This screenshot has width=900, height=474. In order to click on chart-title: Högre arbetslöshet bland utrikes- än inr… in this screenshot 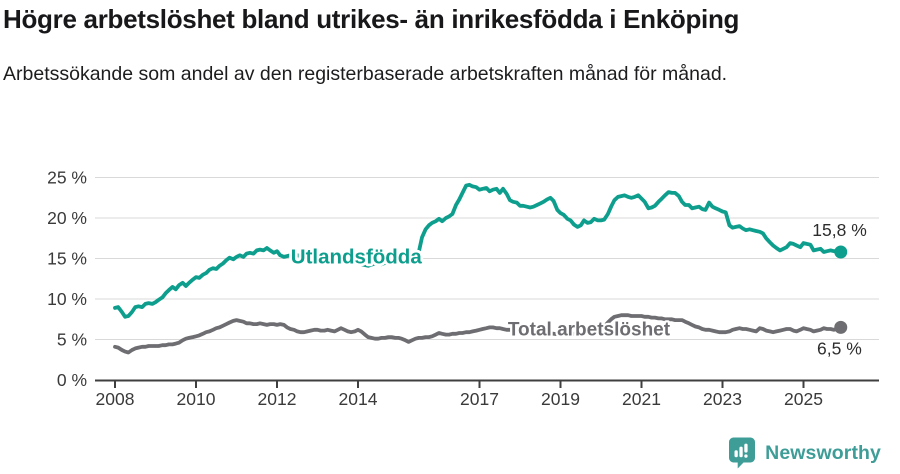, I will do `click(371, 19)`.